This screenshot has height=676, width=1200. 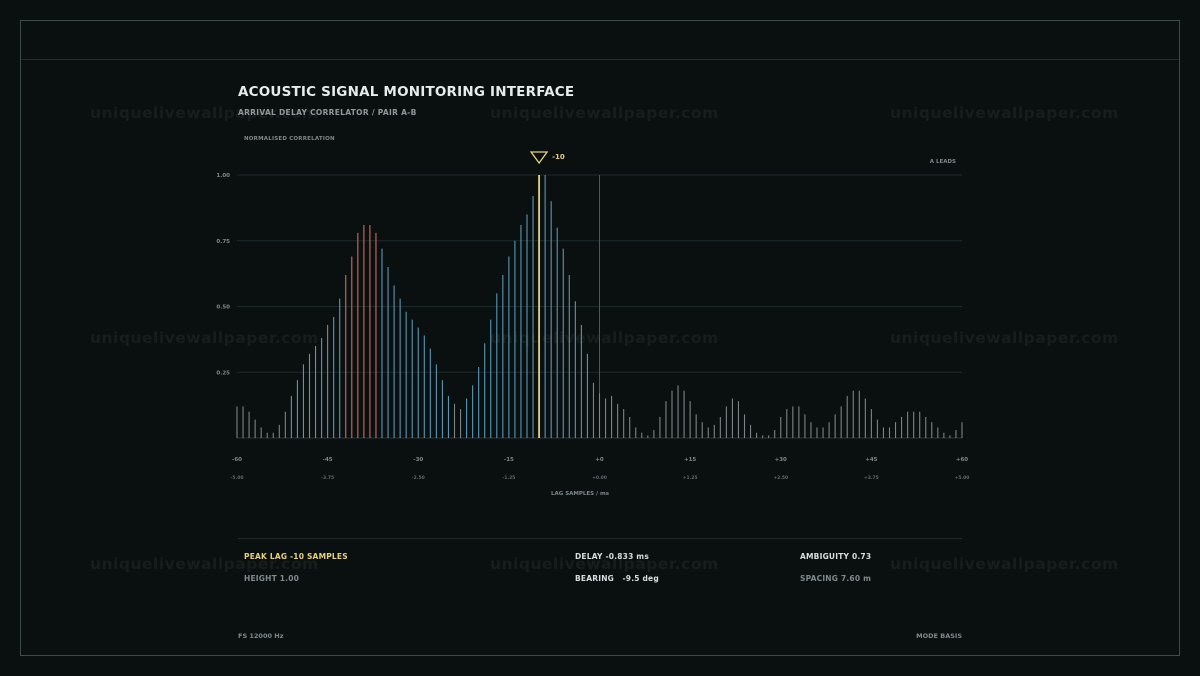 What do you see at coordinates (600, 59) in the screenshot?
I see `frame-divider` at bounding box center [600, 59].